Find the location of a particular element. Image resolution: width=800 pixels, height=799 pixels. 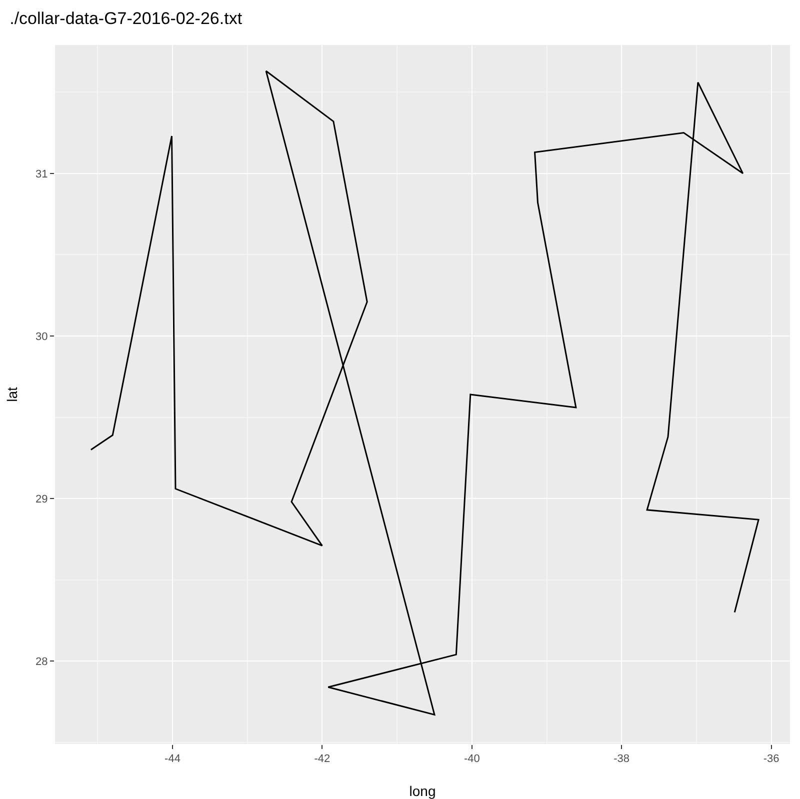

y-axis-title: lat is located at coordinates (12, 394).